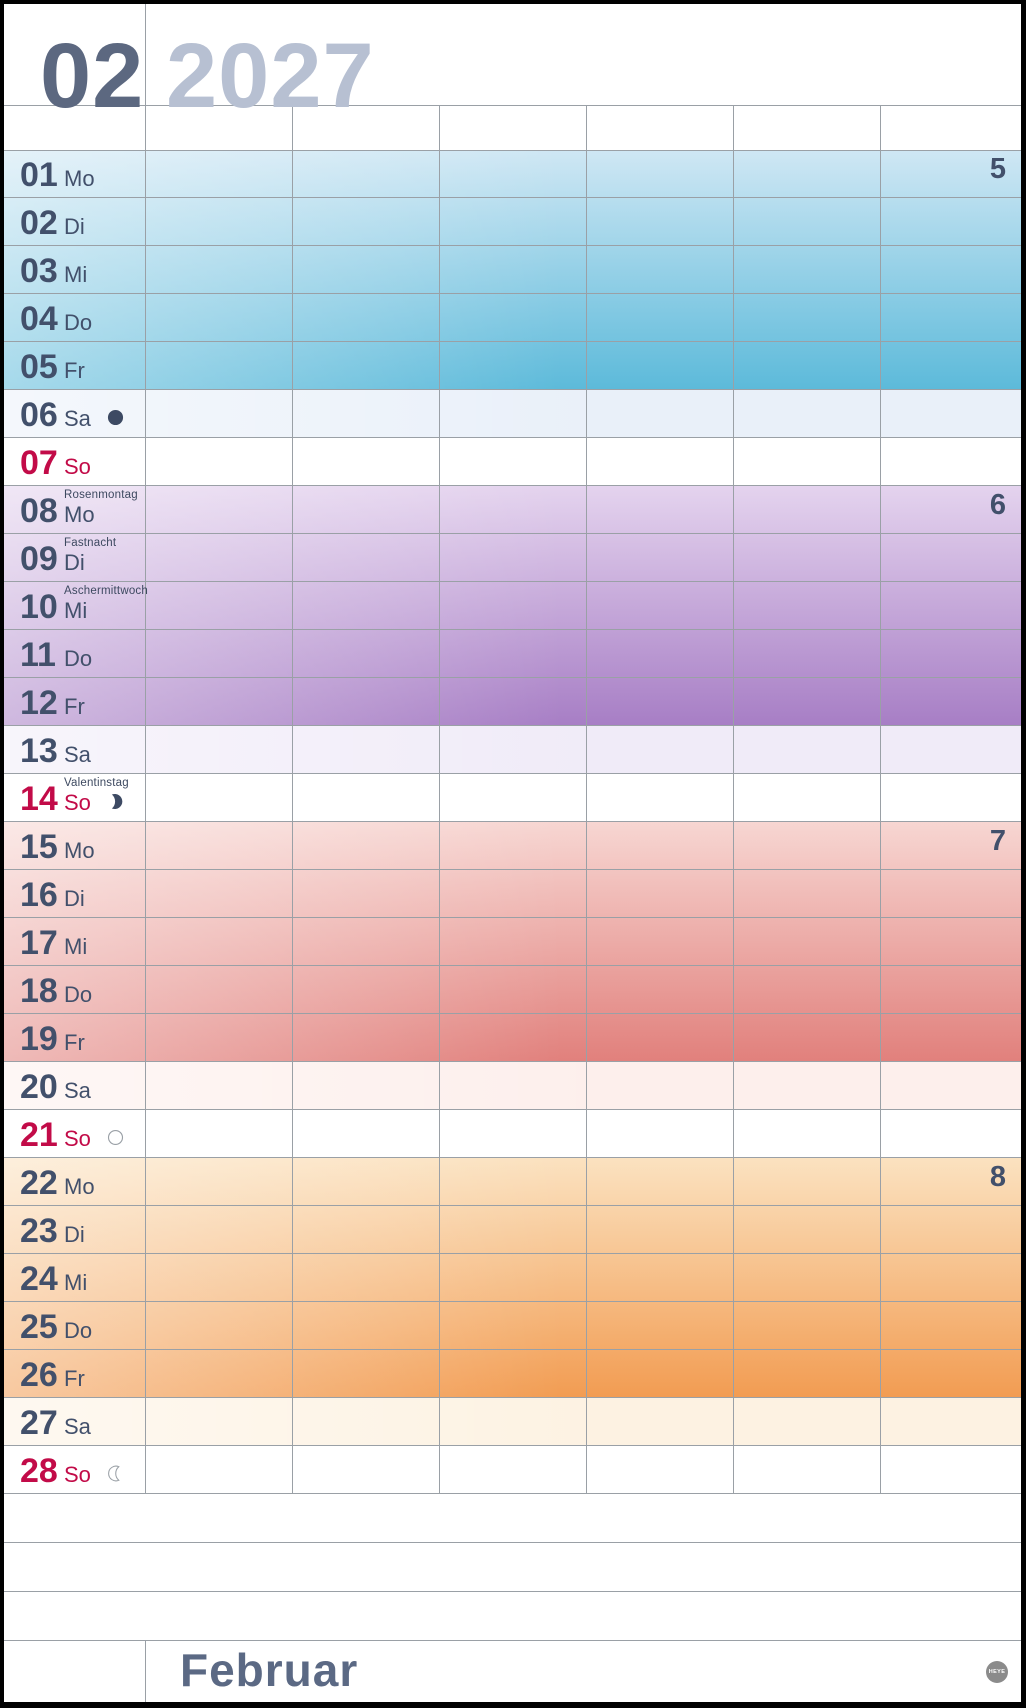  I want to click on first-quarter-icon, so click(115, 801).